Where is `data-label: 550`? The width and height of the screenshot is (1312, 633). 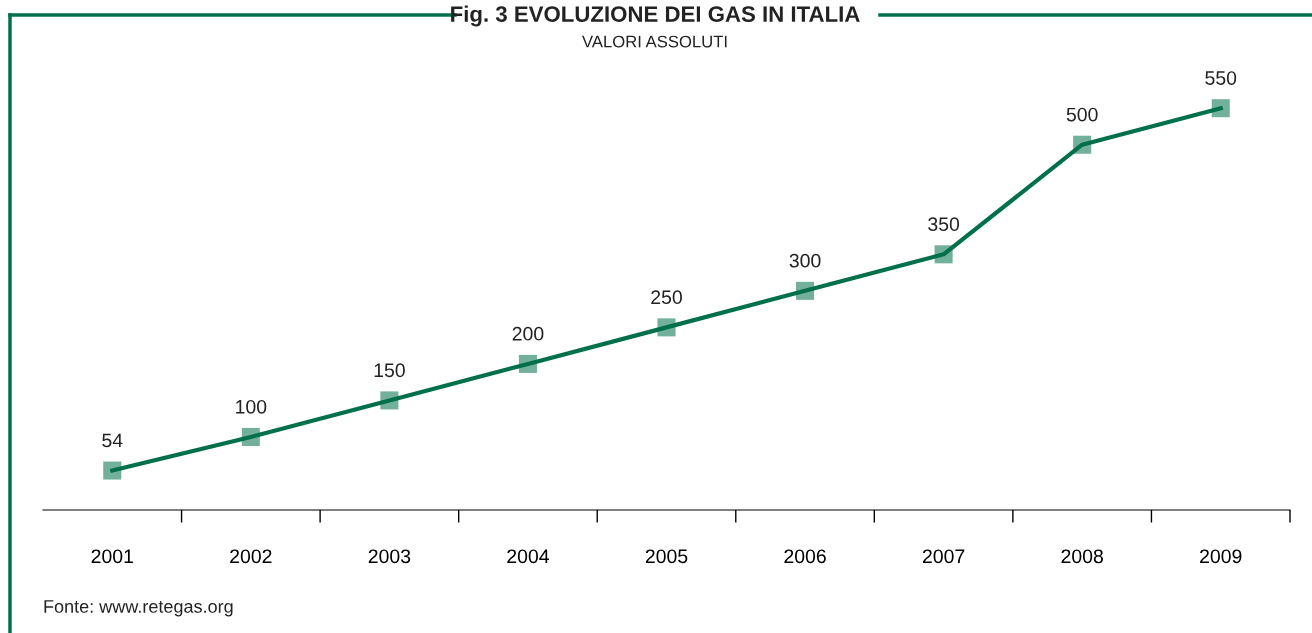 data-label: 550 is located at coordinates (1221, 78).